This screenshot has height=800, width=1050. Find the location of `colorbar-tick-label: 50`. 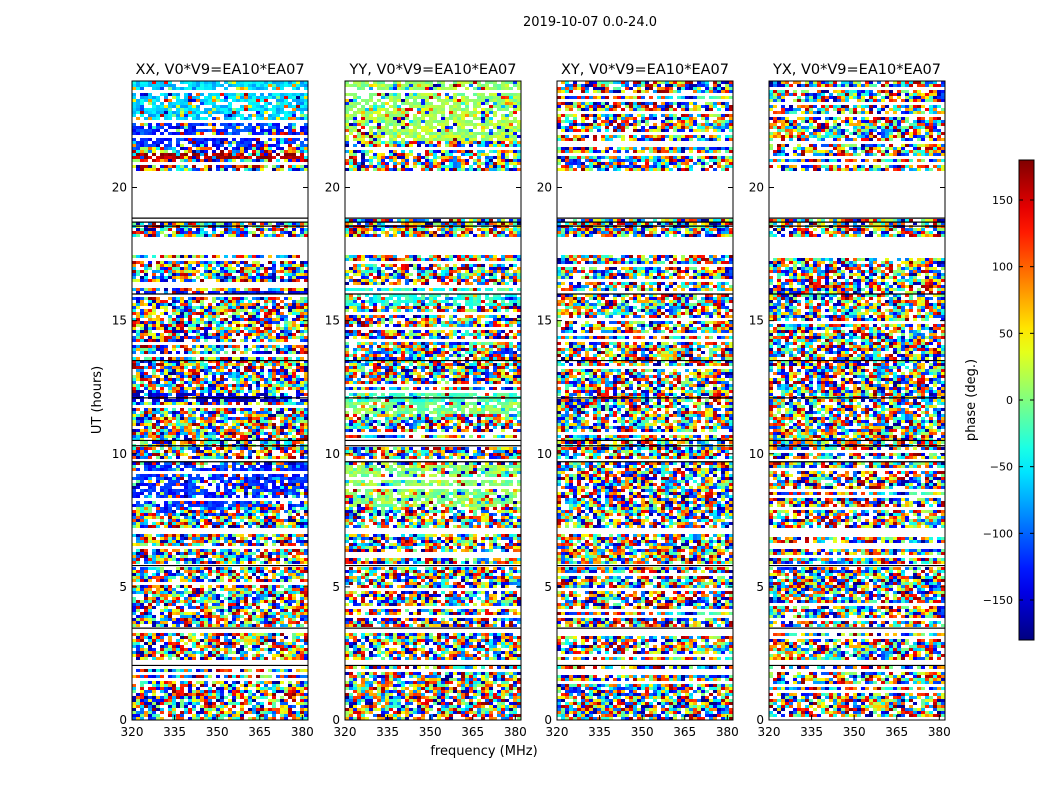

colorbar-tick-label: 50 is located at coordinates (1006, 333).